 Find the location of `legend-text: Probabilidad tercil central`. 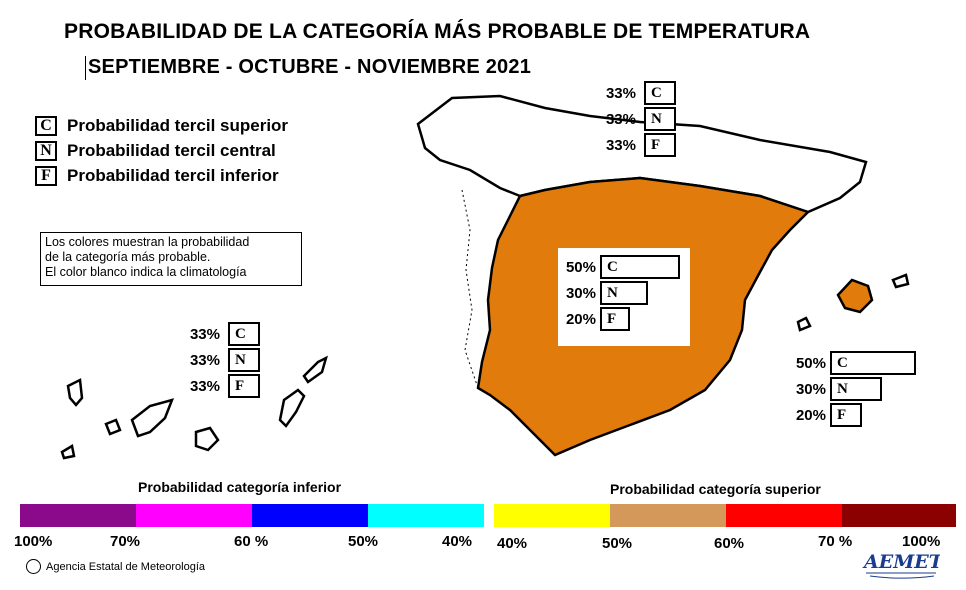

legend-text: Probabilidad tercil central is located at coordinates (171, 150).